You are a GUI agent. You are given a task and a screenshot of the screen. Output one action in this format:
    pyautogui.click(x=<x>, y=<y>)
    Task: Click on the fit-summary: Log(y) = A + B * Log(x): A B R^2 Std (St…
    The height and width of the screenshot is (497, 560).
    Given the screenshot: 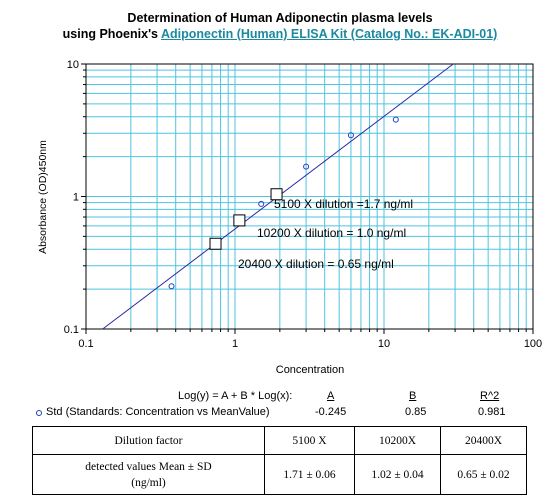 What is the action you would take?
    pyautogui.click(x=280, y=404)
    